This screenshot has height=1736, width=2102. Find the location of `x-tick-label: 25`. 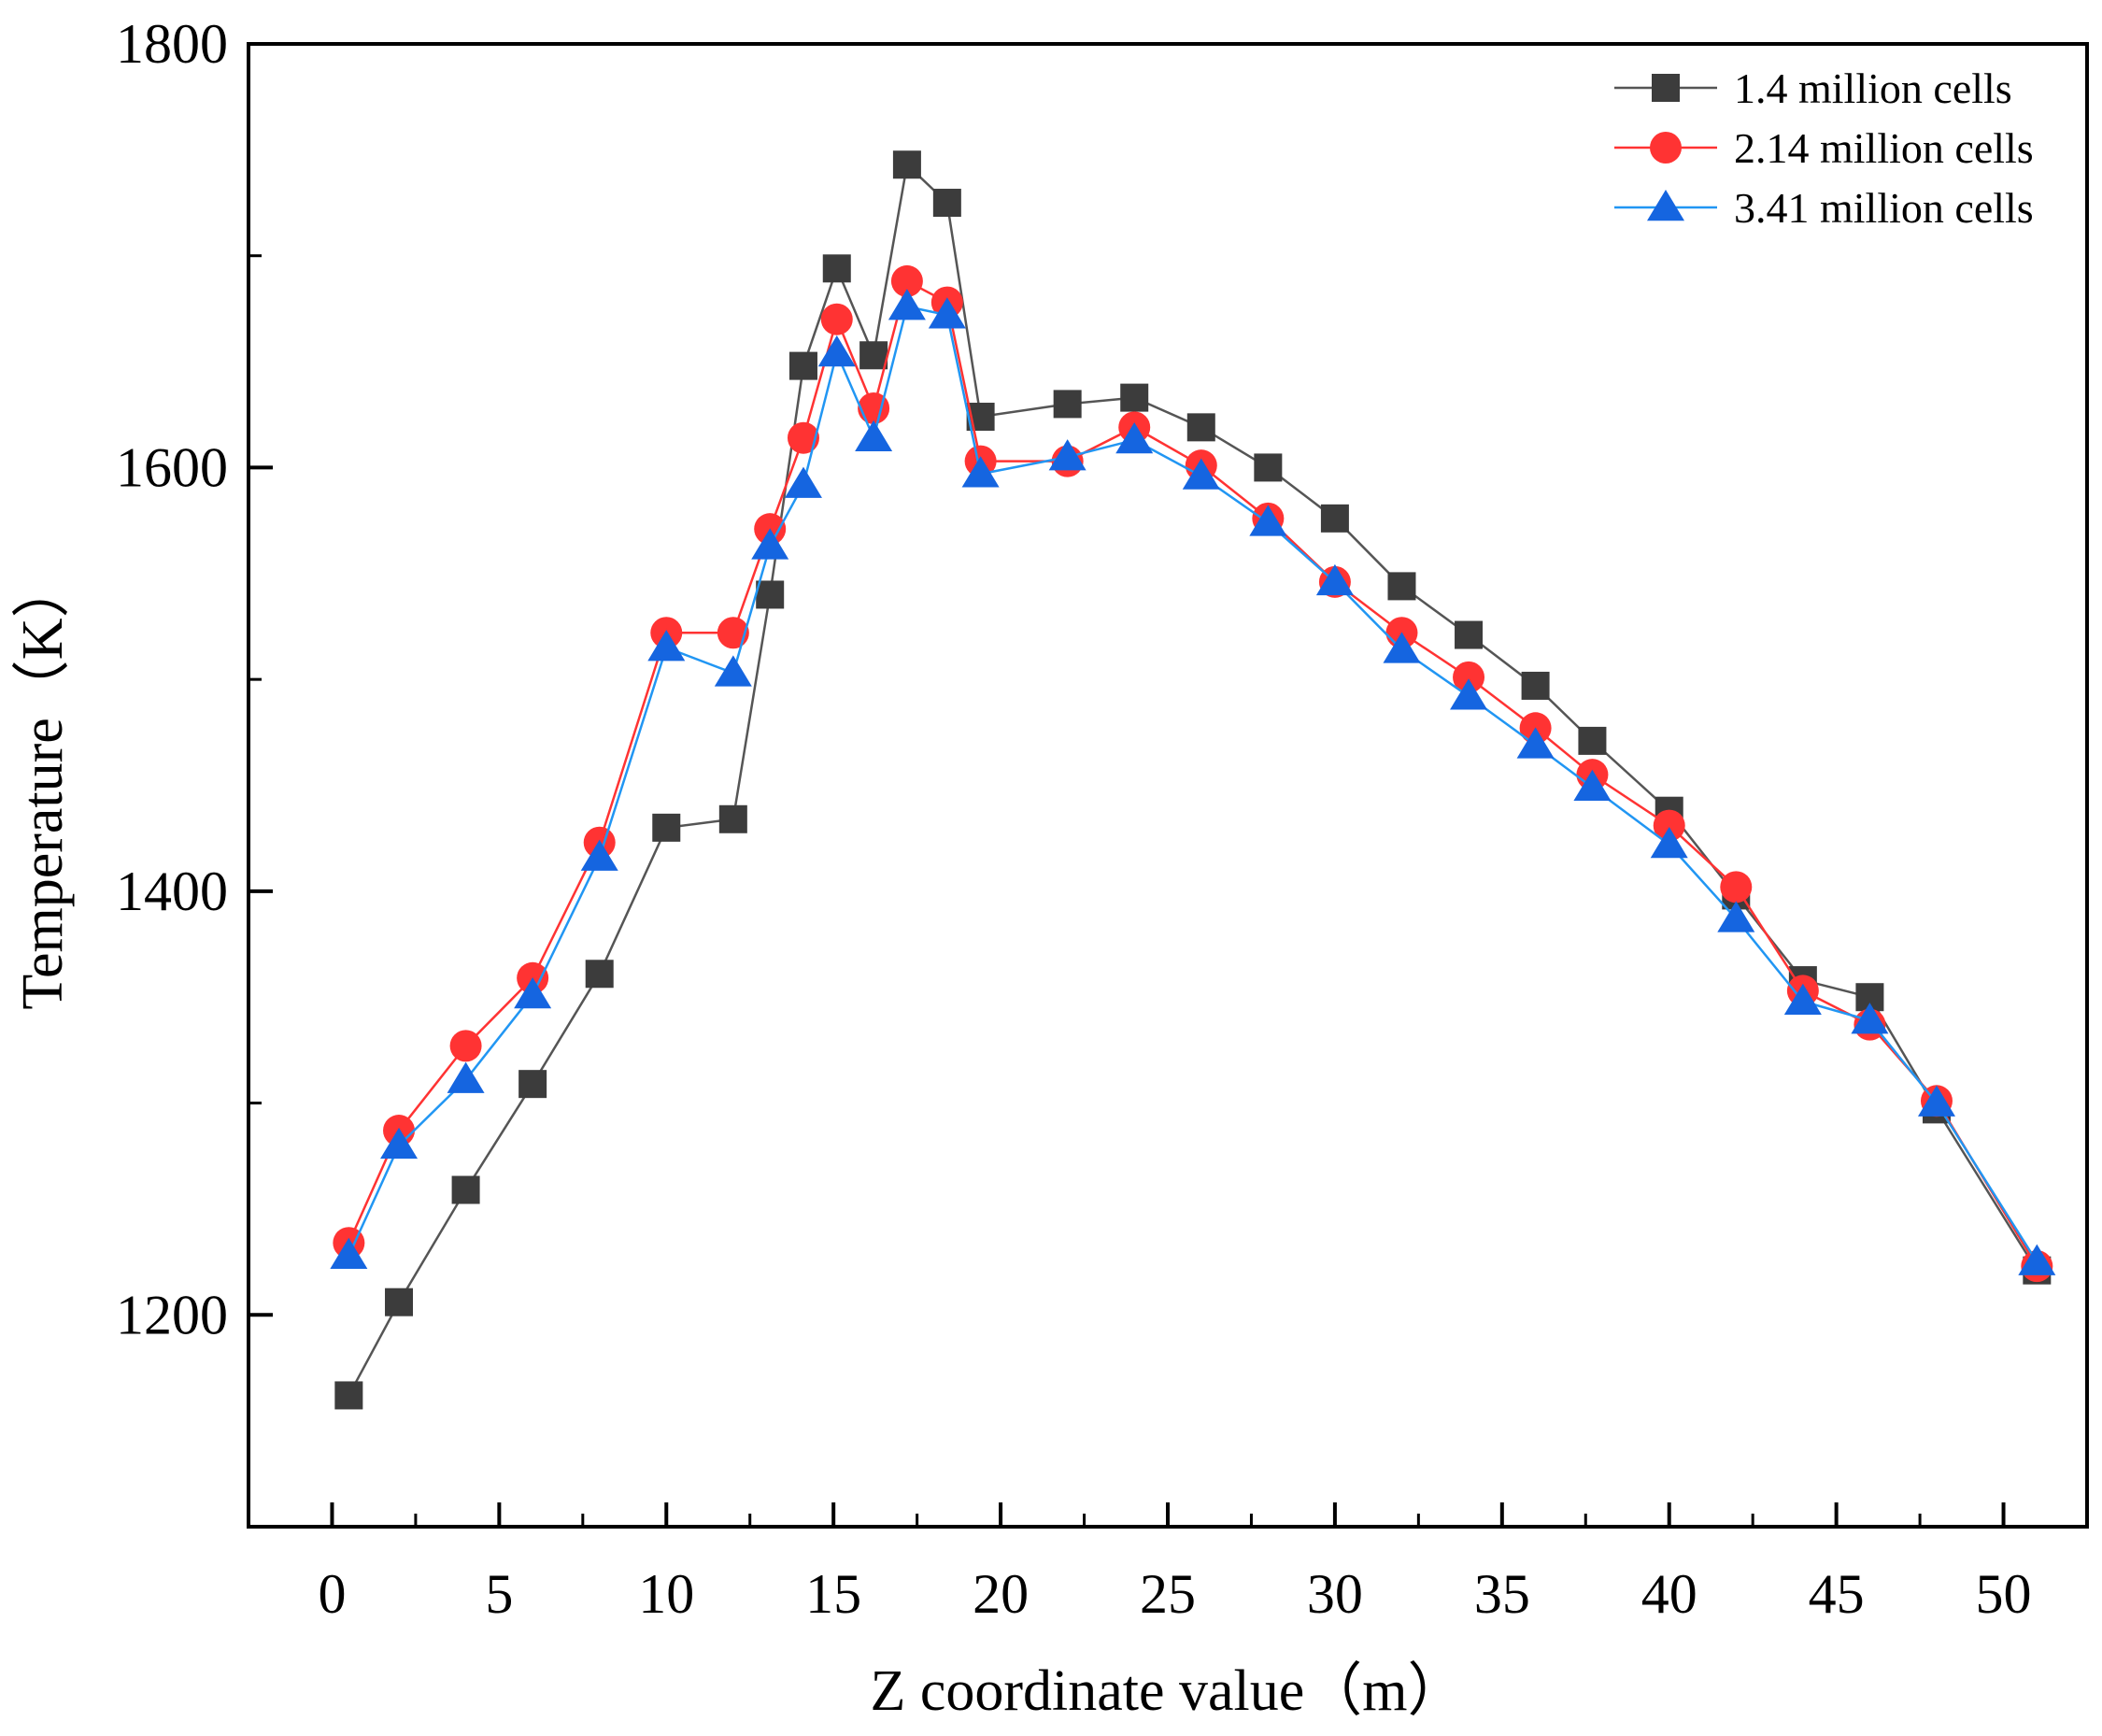

x-tick-label: 25 is located at coordinates (1168, 1594).